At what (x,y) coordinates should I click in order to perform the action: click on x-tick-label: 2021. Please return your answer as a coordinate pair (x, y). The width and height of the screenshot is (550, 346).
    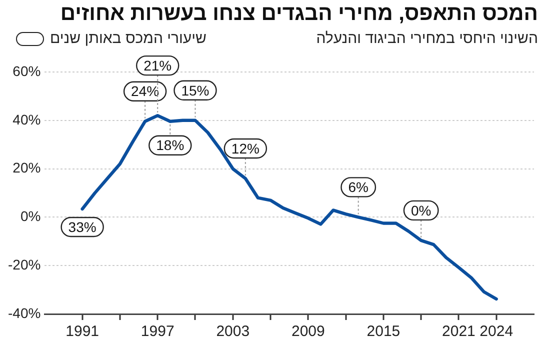
    Looking at the image, I should click on (459, 331).